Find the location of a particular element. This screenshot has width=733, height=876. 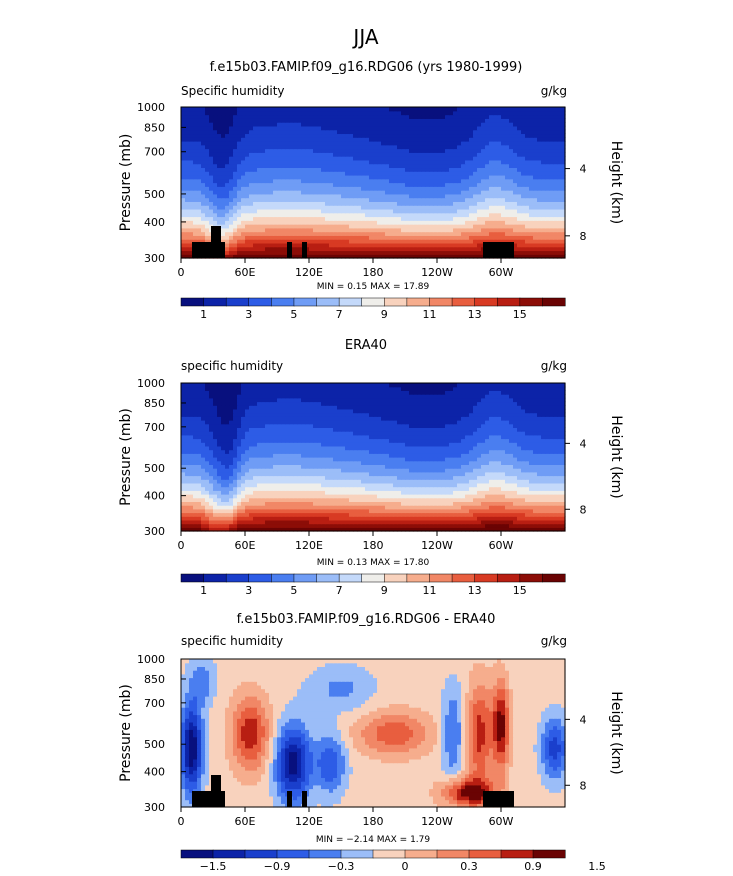

y-tick-label: 850 is located at coordinates (154, 127).